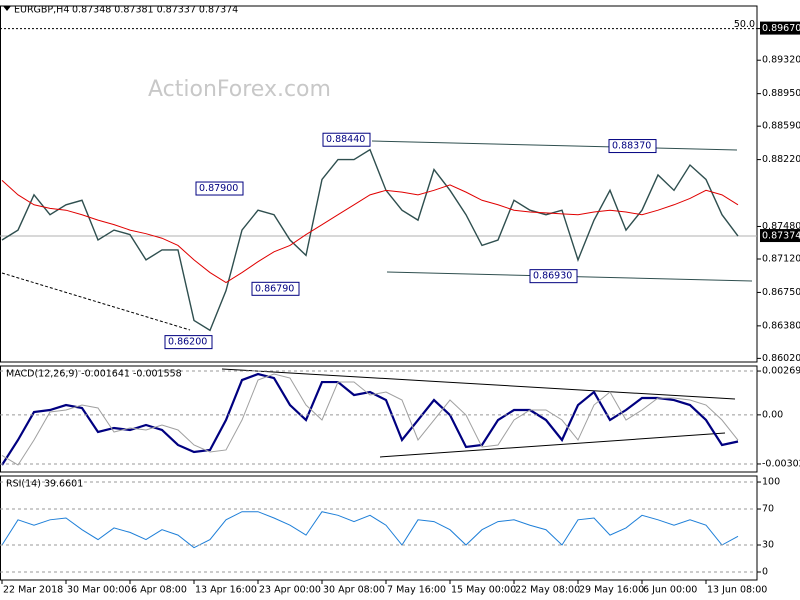 Image resolution: width=800 pixels, height=600 pixels. I want to click on annotation-label: 0.86930, so click(552, 276).